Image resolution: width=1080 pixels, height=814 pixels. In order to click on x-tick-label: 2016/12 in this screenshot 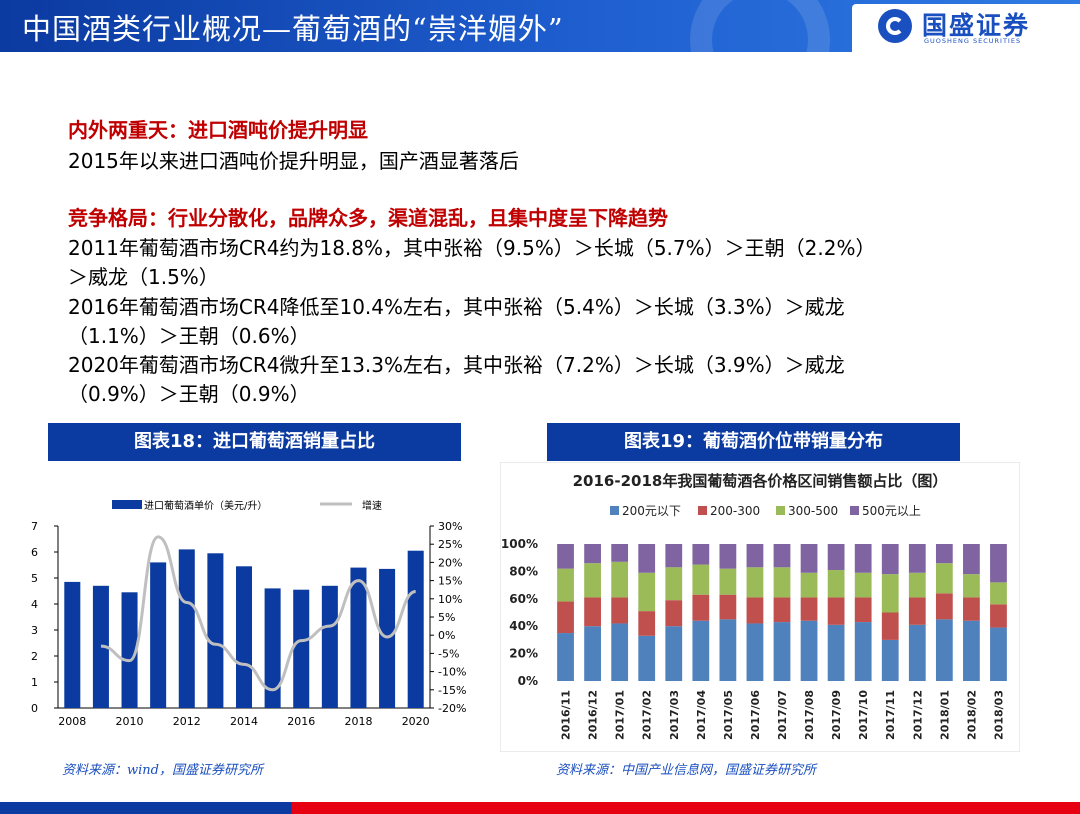, I will do `click(593, 715)`.